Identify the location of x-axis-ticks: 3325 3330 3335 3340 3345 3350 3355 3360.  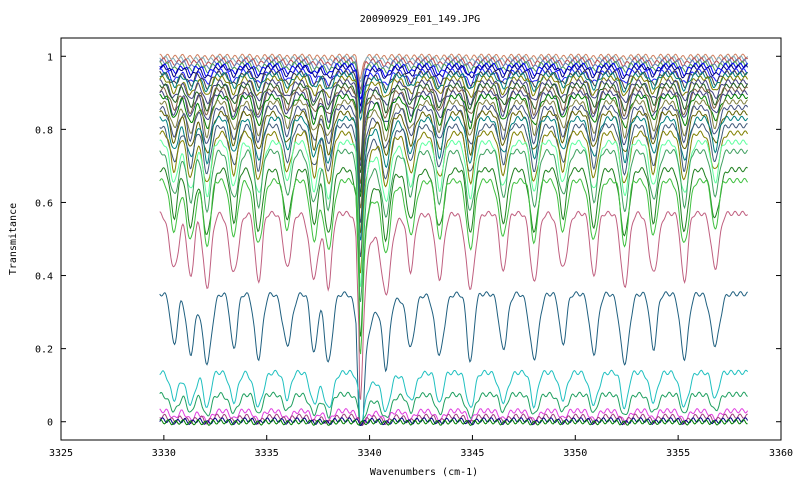
(421, 447).